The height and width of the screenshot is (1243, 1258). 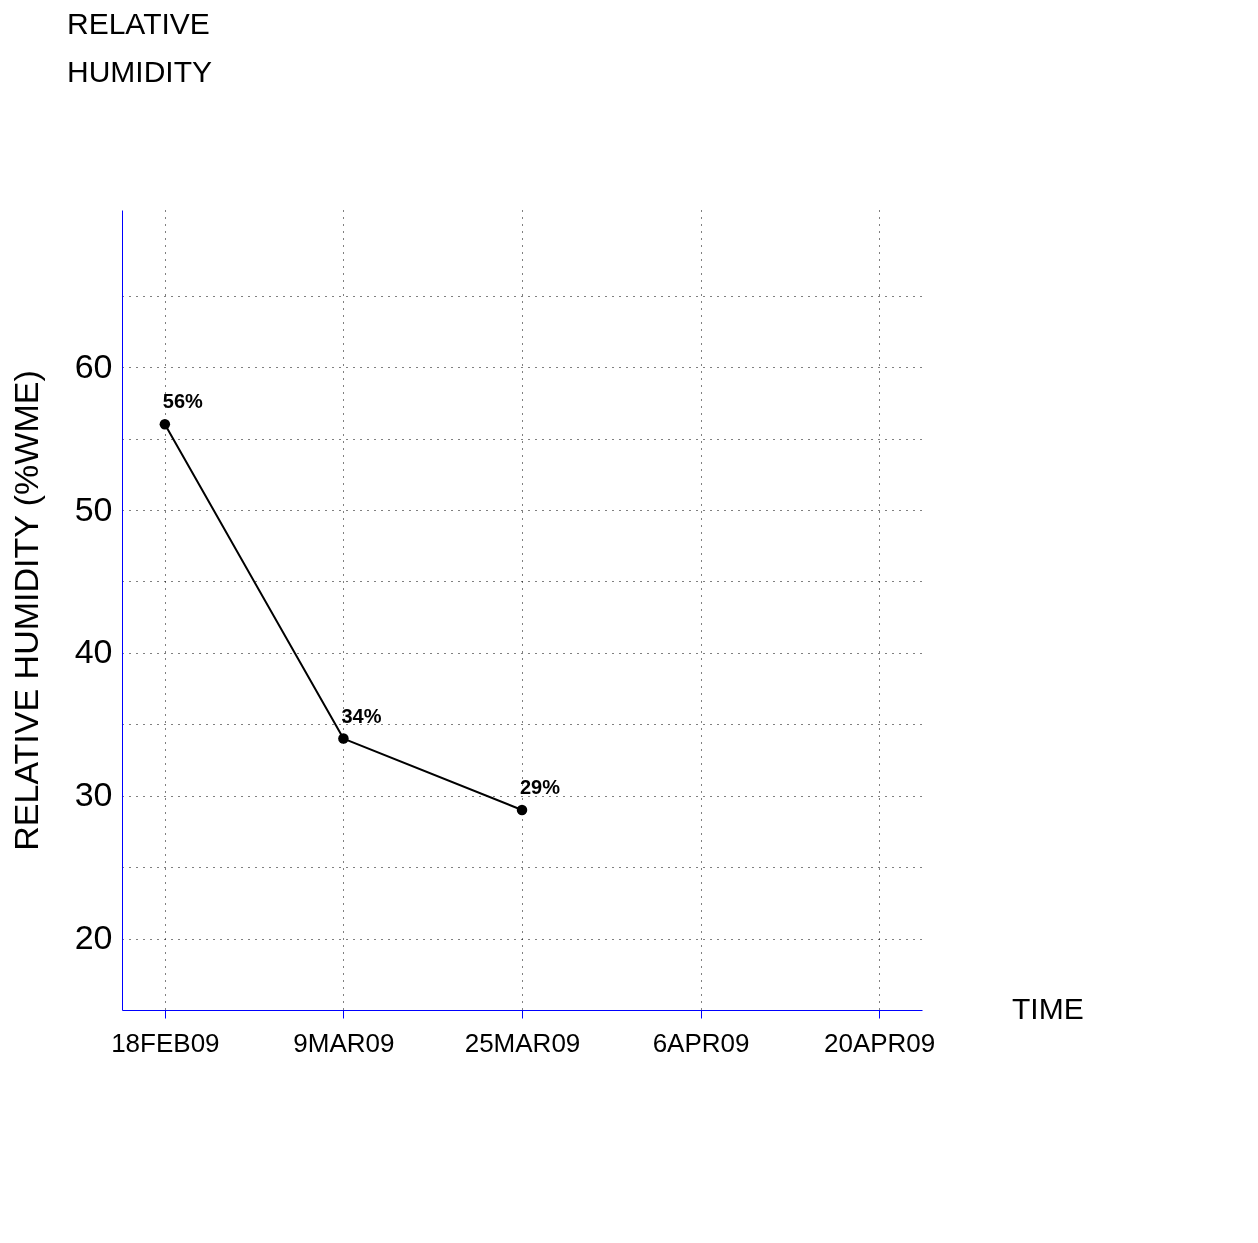 What do you see at coordinates (701, 1042) in the screenshot?
I see `x-tick-label: 6APR09` at bounding box center [701, 1042].